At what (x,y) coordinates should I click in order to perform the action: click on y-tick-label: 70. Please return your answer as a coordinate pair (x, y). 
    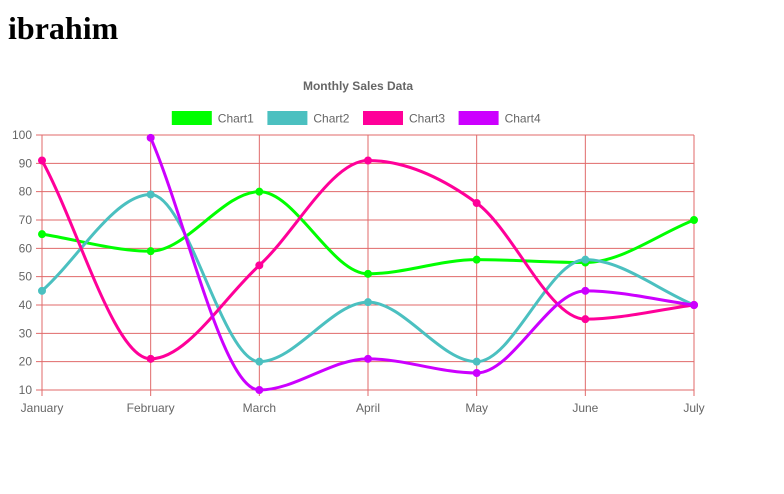
    Looking at the image, I should click on (26, 220).